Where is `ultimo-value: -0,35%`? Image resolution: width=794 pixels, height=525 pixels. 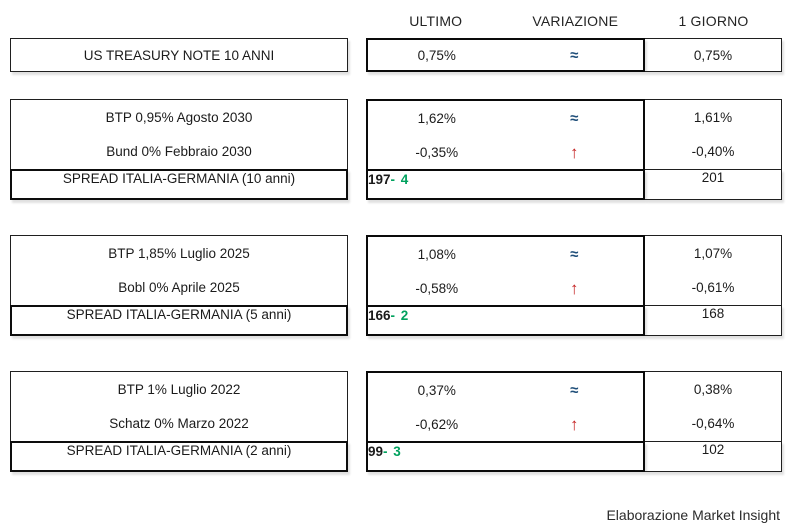 ultimo-value: -0,35% is located at coordinates (437, 152).